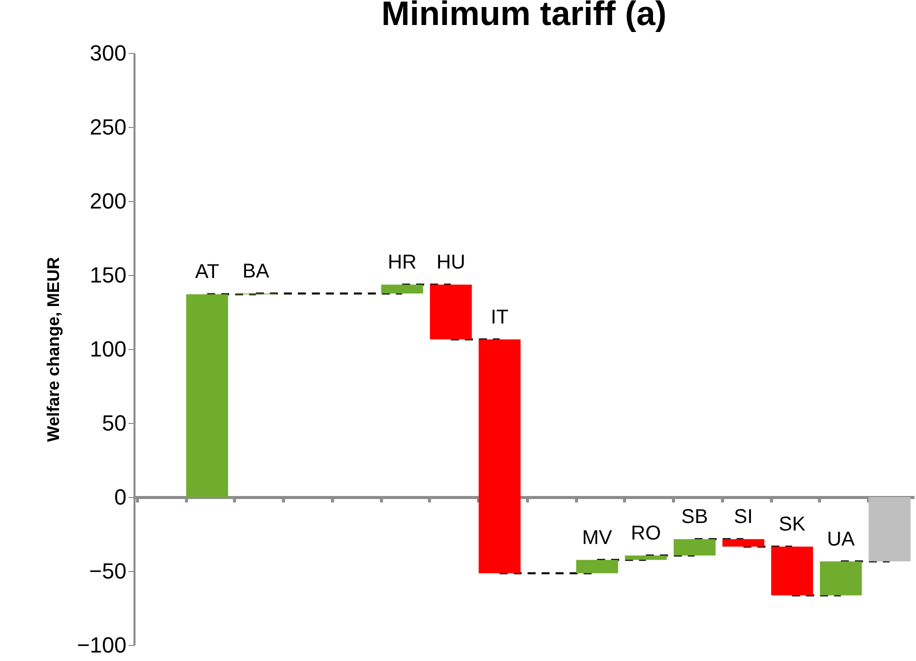 This screenshot has height=661, width=916. Describe the element at coordinates (207, 272) in the screenshot. I see `x-tick-label: AT` at that location.